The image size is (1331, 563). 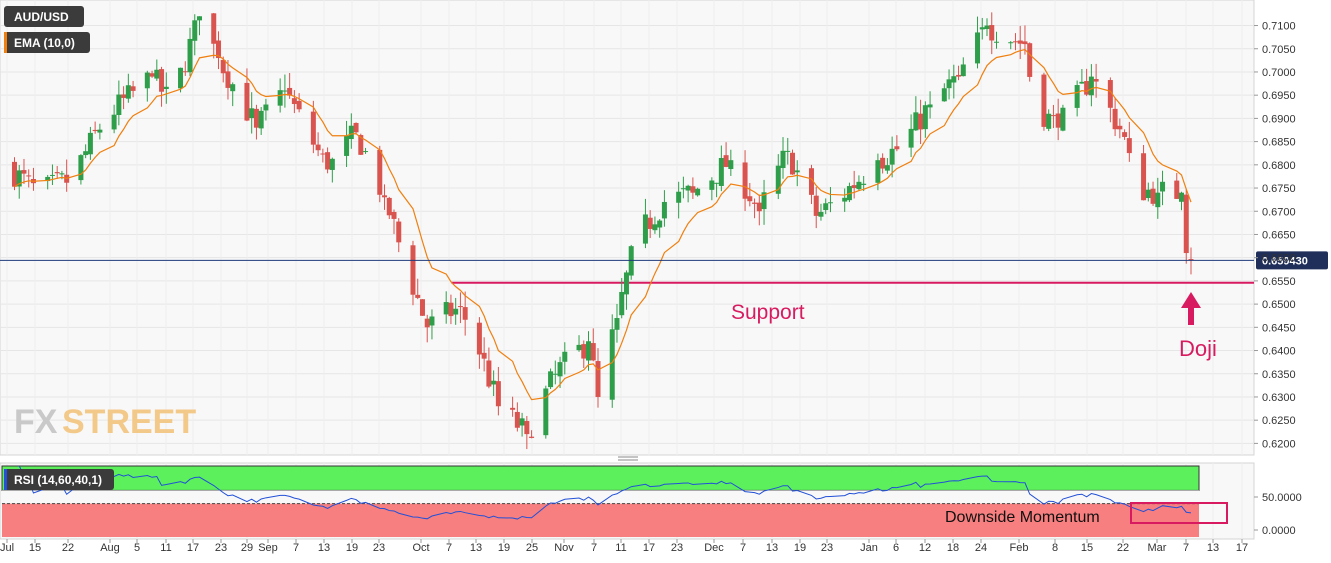 What do you see at coordinates (896, 548) in the screenshot?
I see `x-tick-label: 6` at bounding box center [896, 548].